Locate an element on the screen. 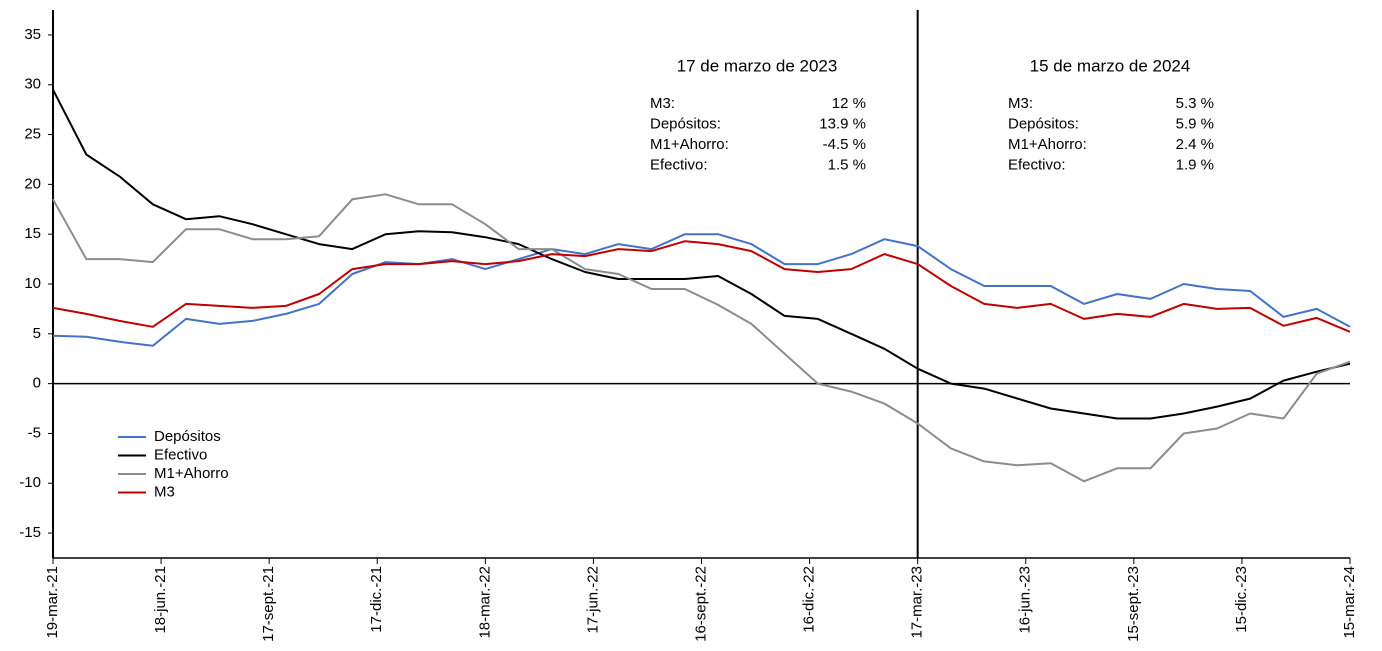 This screenshot has height=651, width=1382. x-tick-label: 17-dic.-21 is located at coordinates (376, 599).